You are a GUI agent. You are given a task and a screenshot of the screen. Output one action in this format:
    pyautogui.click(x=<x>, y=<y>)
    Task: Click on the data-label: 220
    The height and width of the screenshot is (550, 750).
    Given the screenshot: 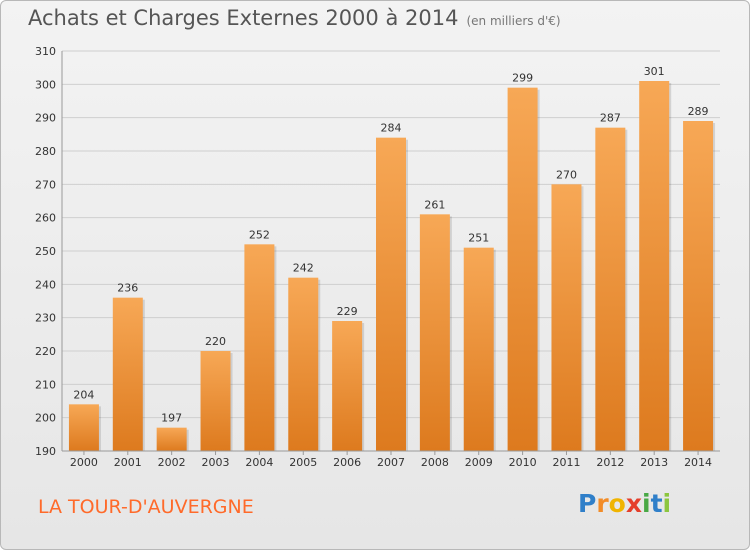 What is the action you would take?
    pyautogui.click(x=215, y=341)
    